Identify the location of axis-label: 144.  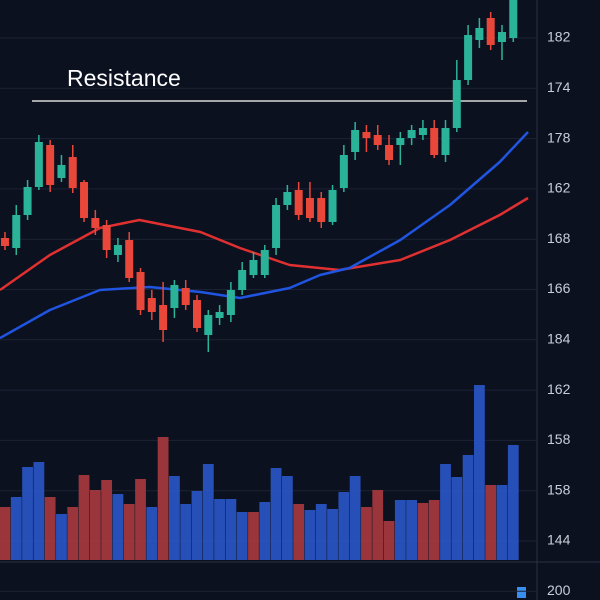
(559, 540).